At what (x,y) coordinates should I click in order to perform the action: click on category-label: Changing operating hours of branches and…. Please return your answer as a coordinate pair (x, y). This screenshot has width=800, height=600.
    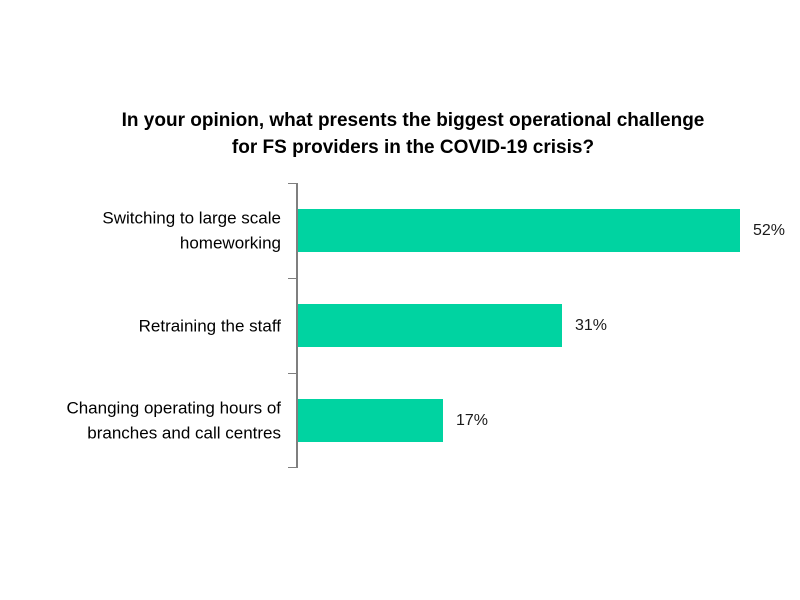
    Looking at the image, I should click on (173, 420).